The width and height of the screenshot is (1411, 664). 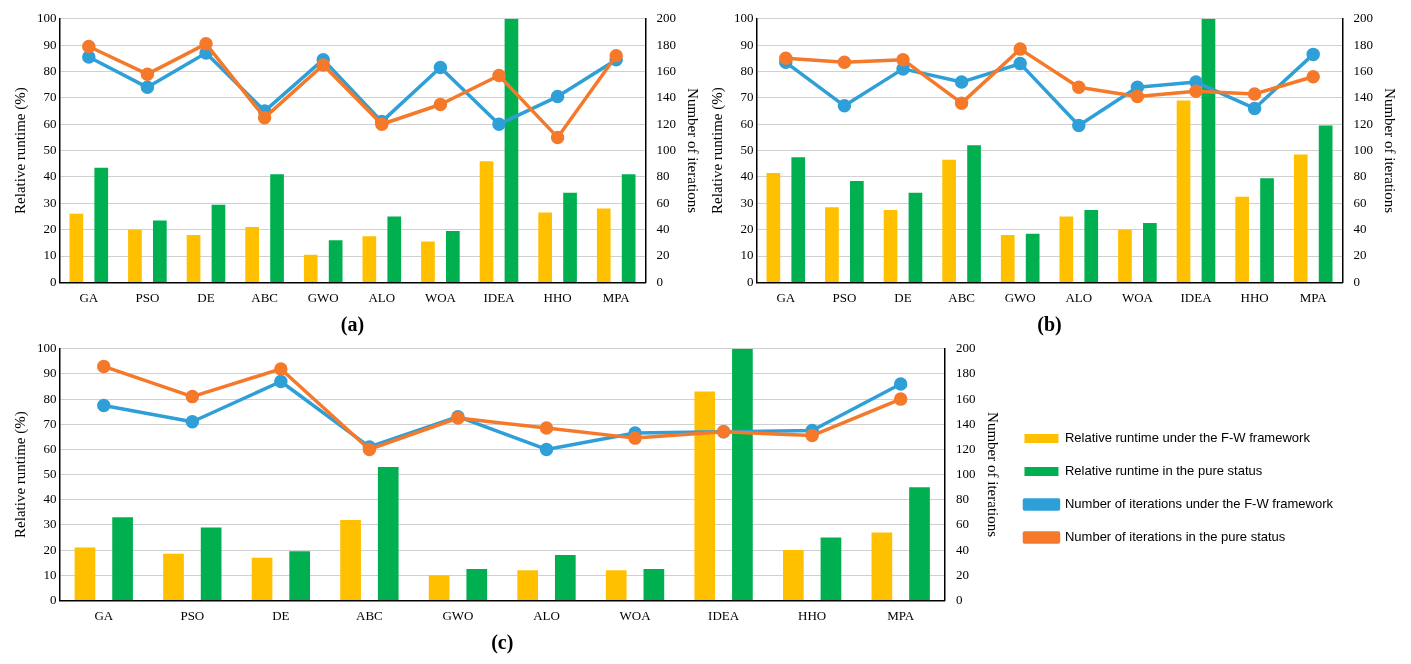 I want to click on legend-label: Number of iterations under the F-W framework, so click(x=1199, y=504).